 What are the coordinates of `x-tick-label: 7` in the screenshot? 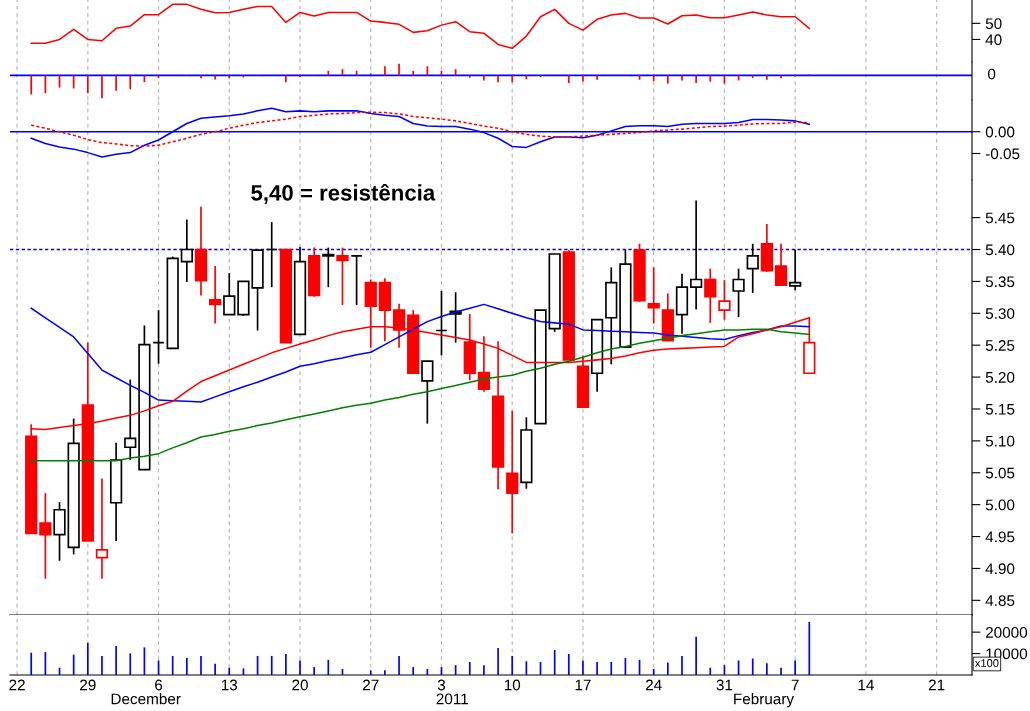 It's located at (795, 685).